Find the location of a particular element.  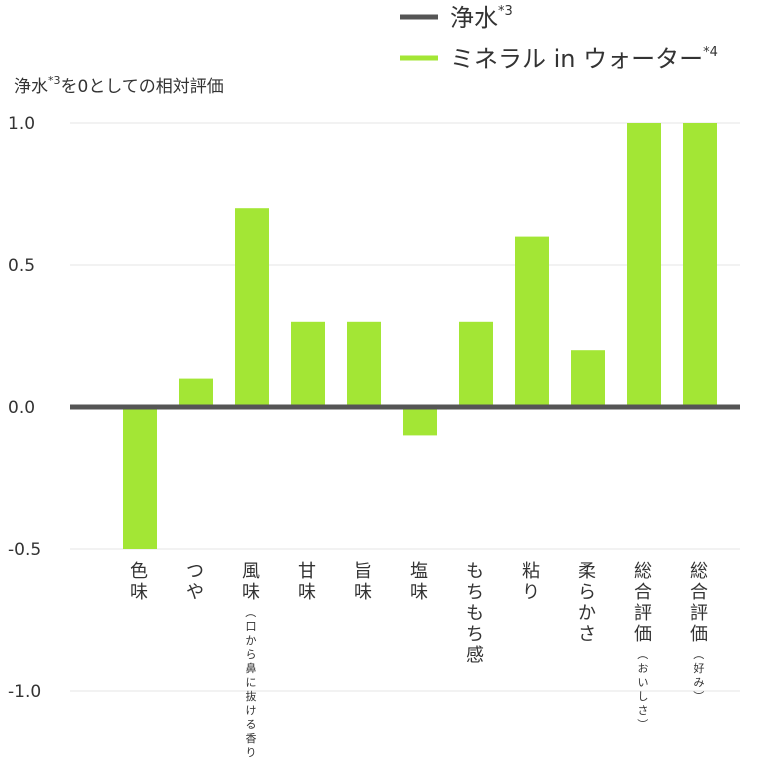

x-label-char: や is located at coordinates (195, 592).